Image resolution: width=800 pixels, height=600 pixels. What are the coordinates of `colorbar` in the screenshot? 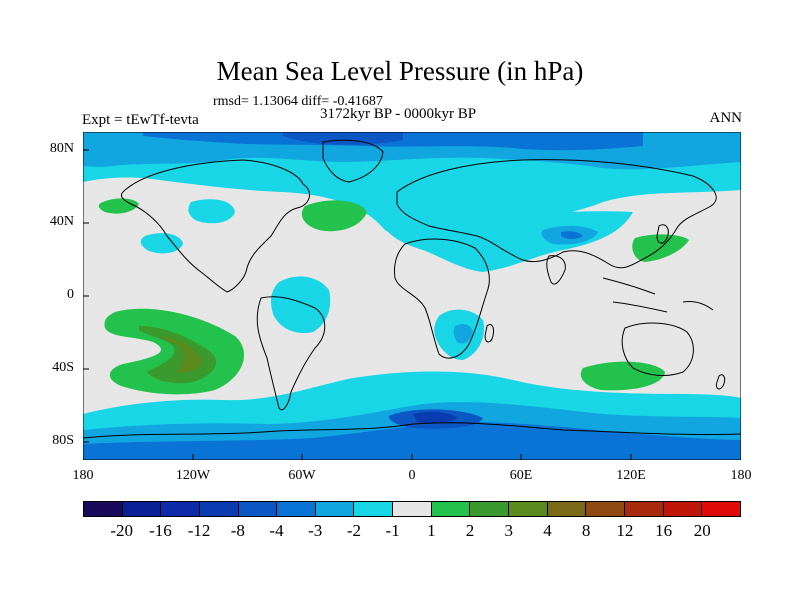 It's located at (412, 509).